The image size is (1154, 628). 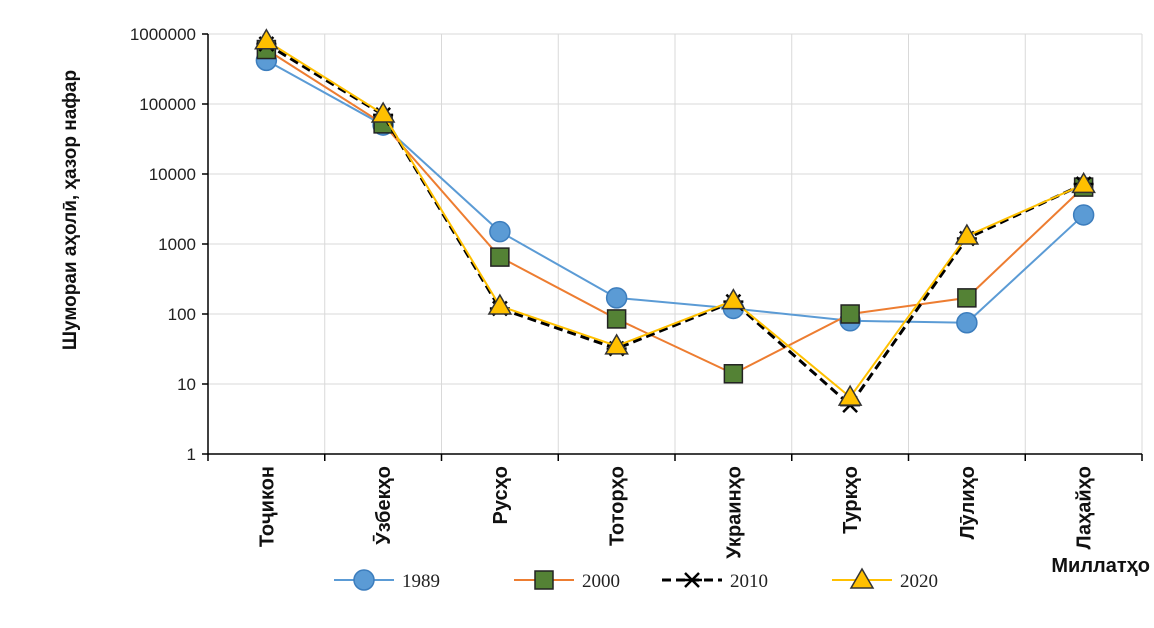 What do you see at coordinates (636, 579) in the screenshot?
I see `legend: 1989 2000 2010 2020` at bounding box center [636, 579].